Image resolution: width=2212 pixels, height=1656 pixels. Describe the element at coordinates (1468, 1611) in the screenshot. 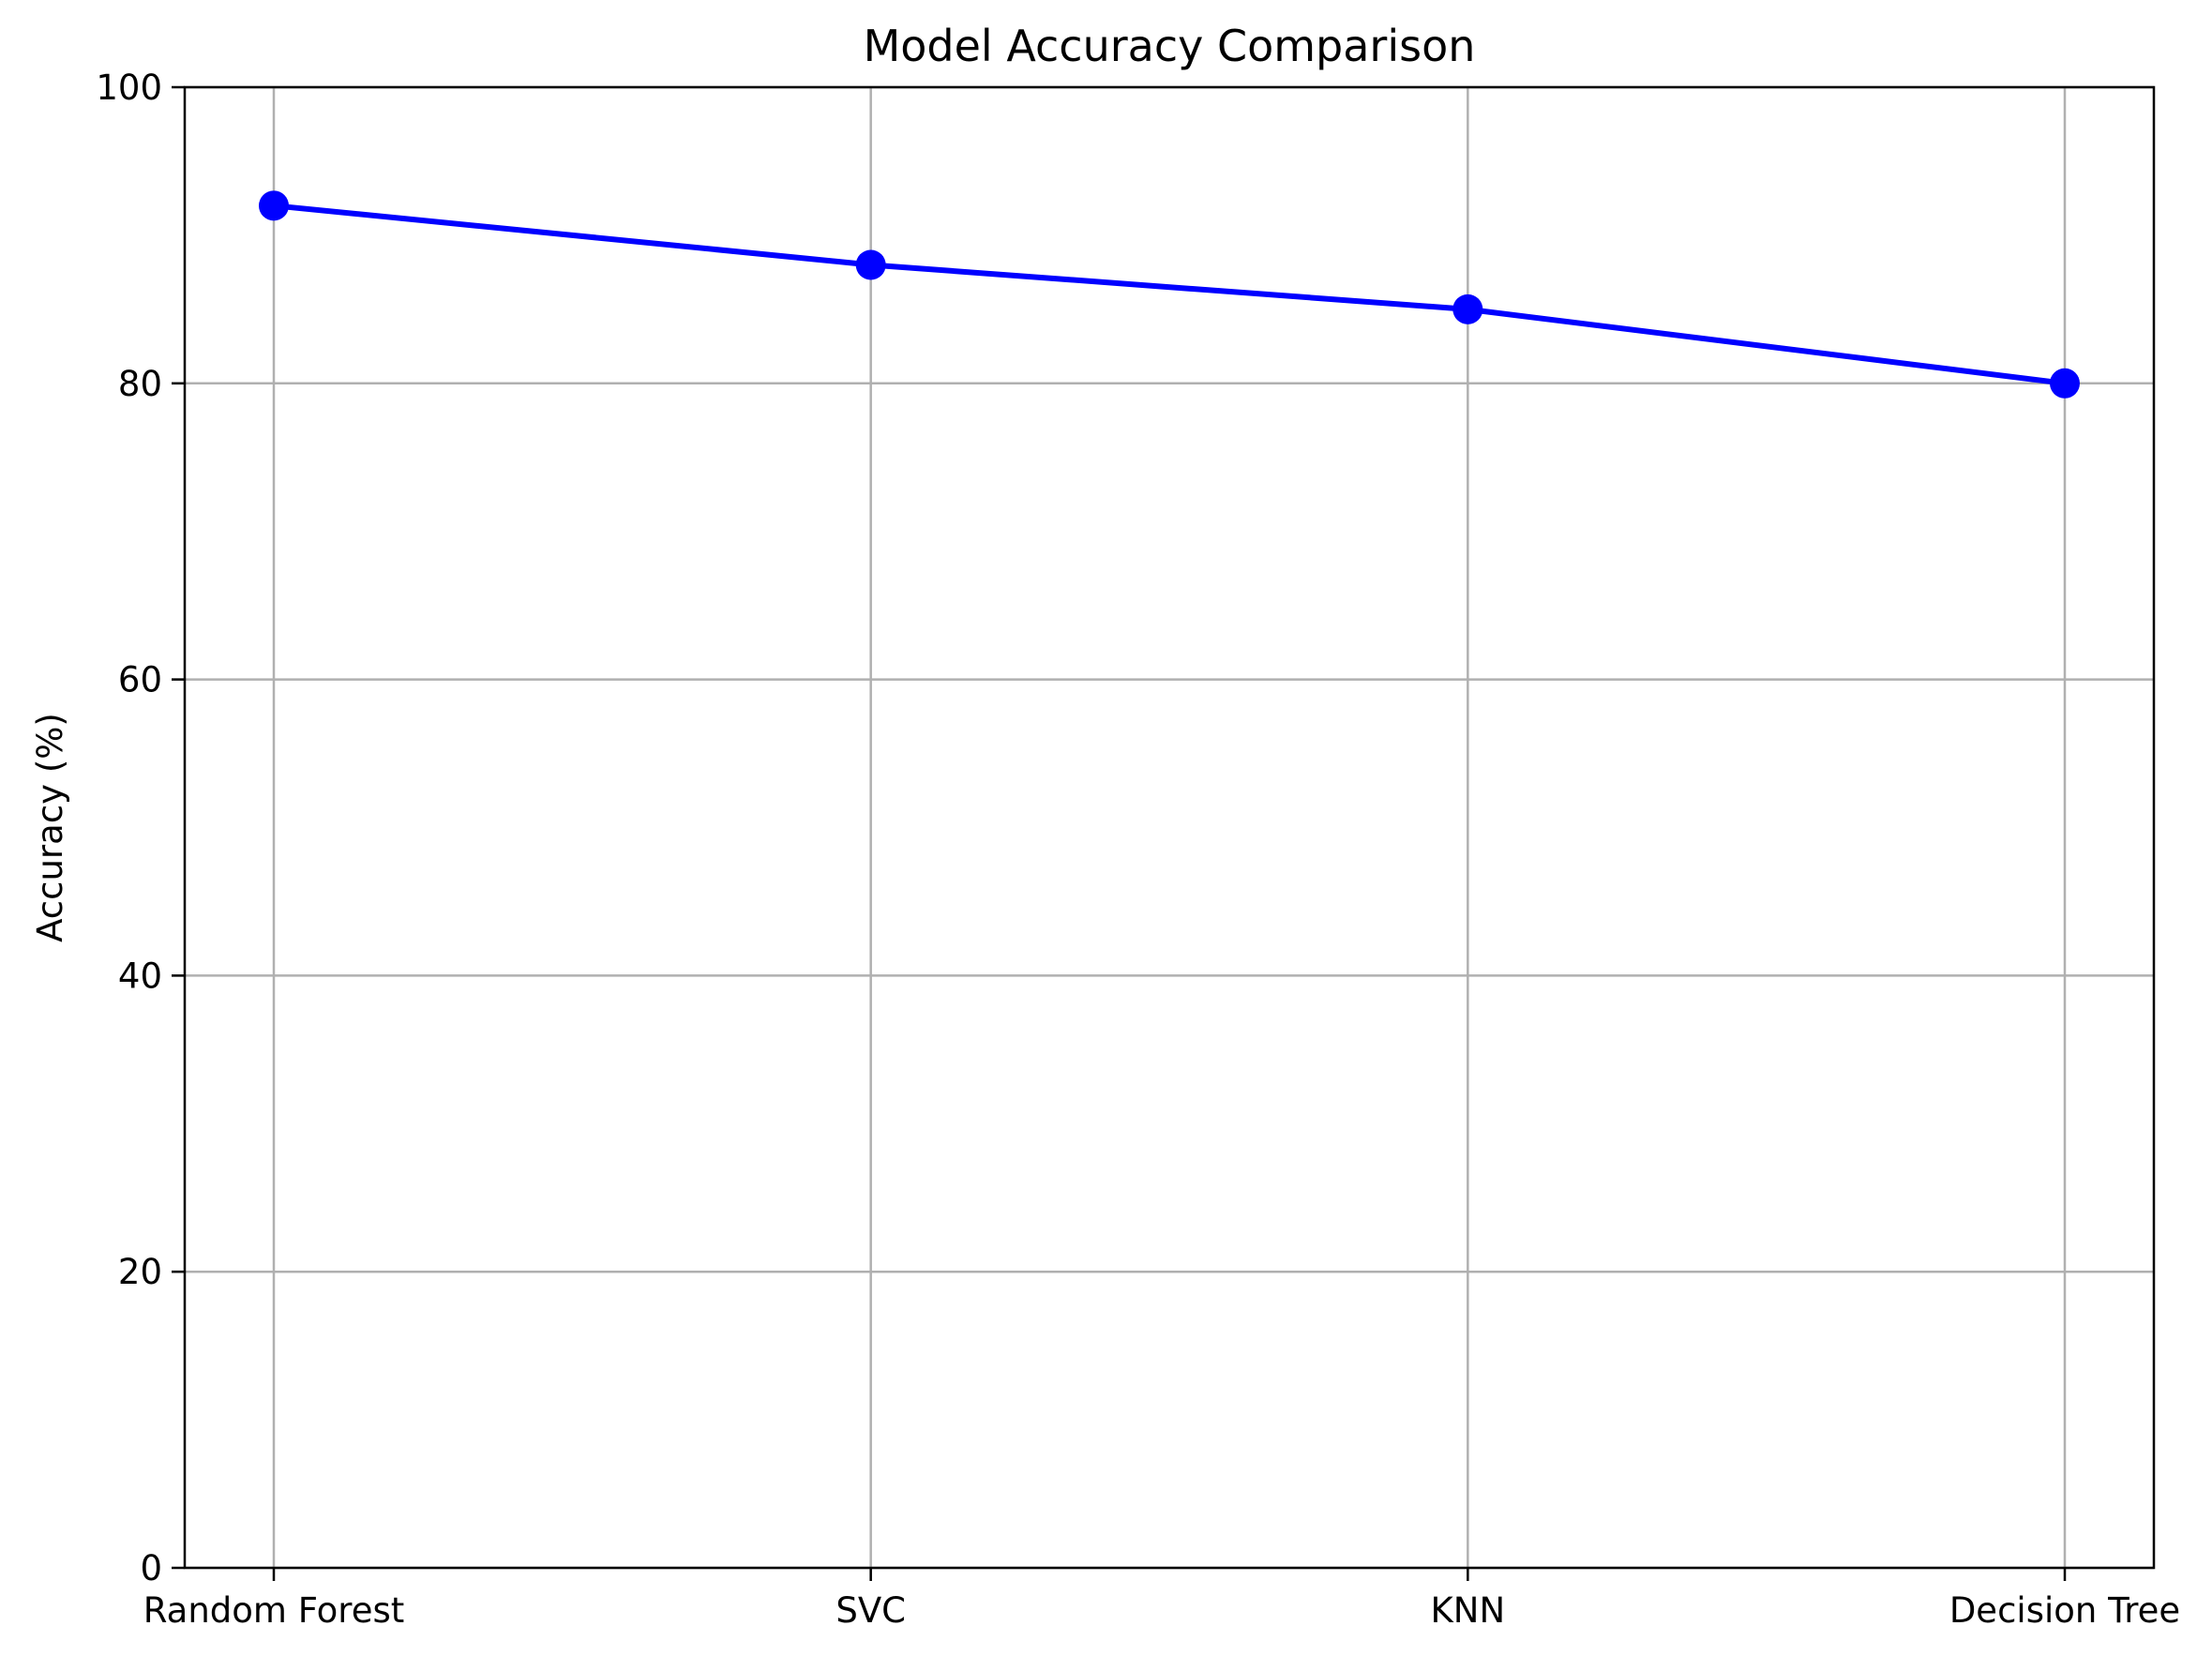

I see `x-tick-label: KNN` at that location.